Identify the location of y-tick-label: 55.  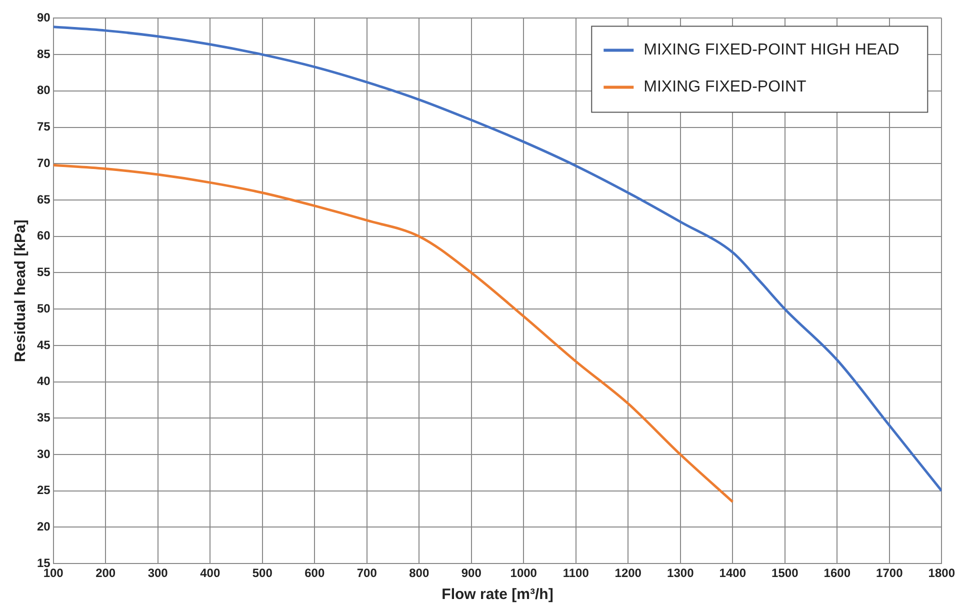
(43, 272).